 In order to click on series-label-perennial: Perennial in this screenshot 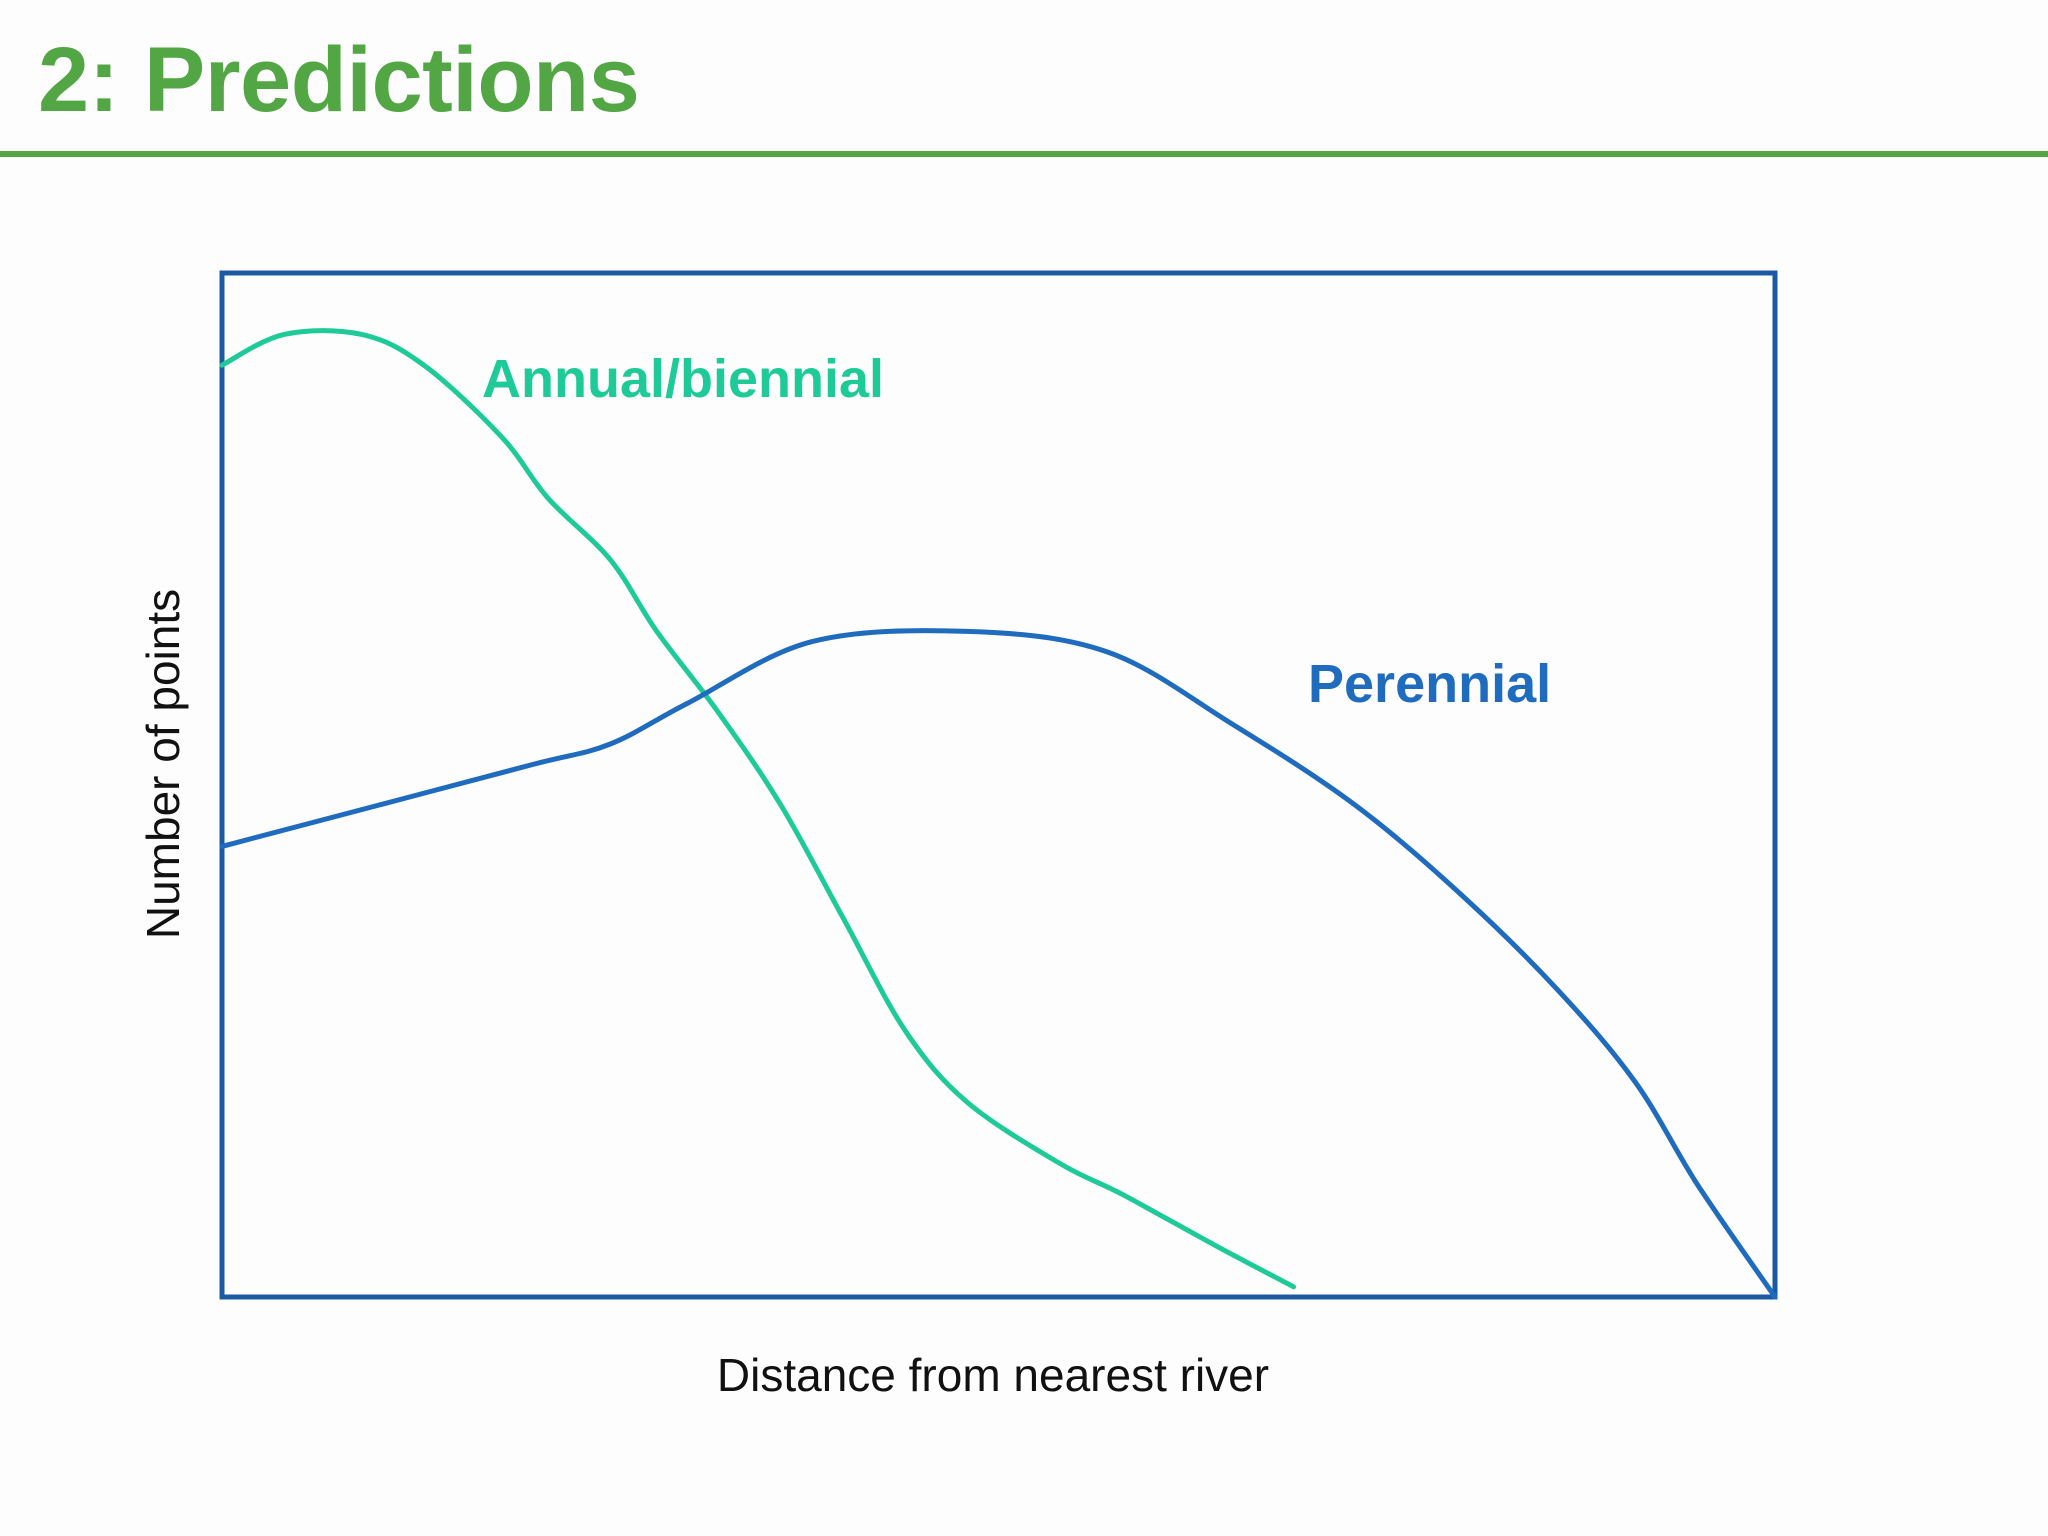, I will do `click(1429, 684)`.